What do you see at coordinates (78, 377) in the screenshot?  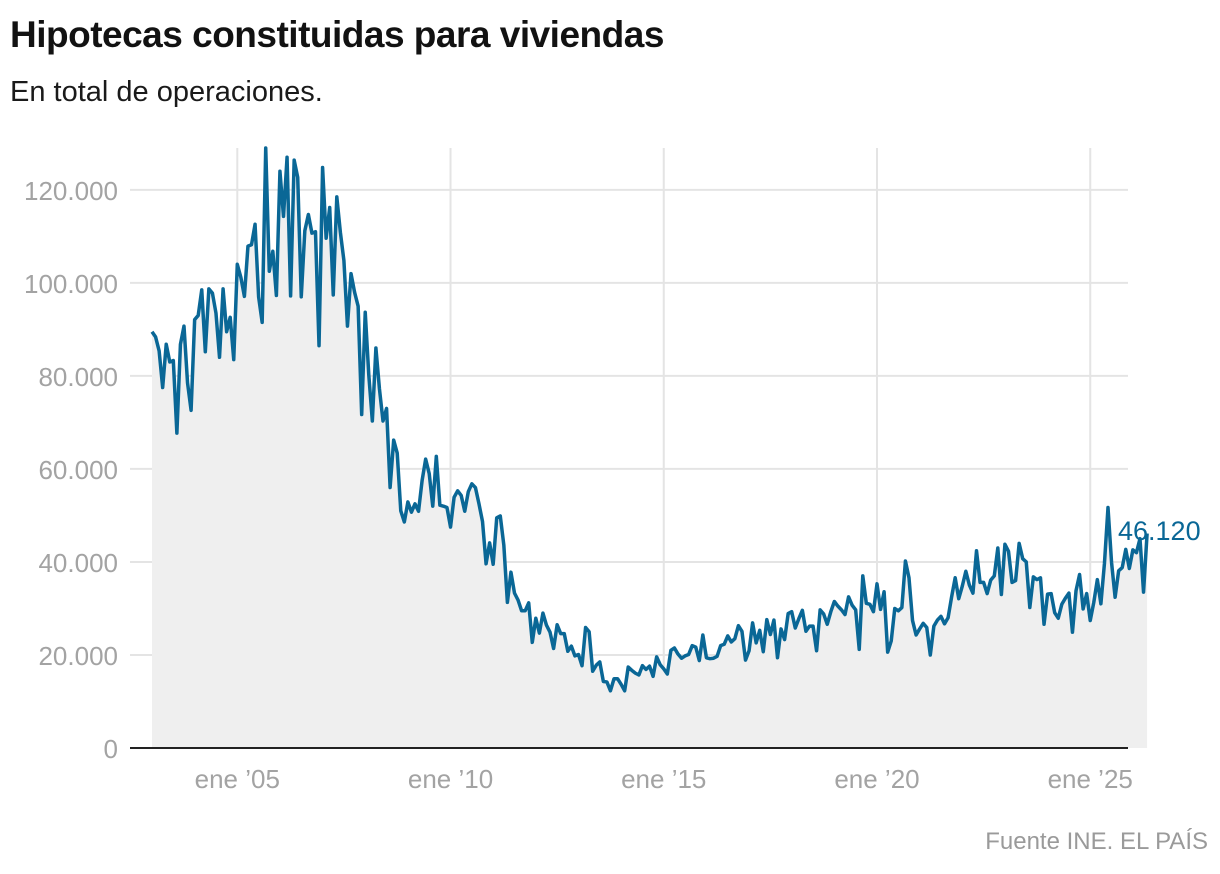 I see `y-tick-label: 80.000` at bounding box center [78, 377].